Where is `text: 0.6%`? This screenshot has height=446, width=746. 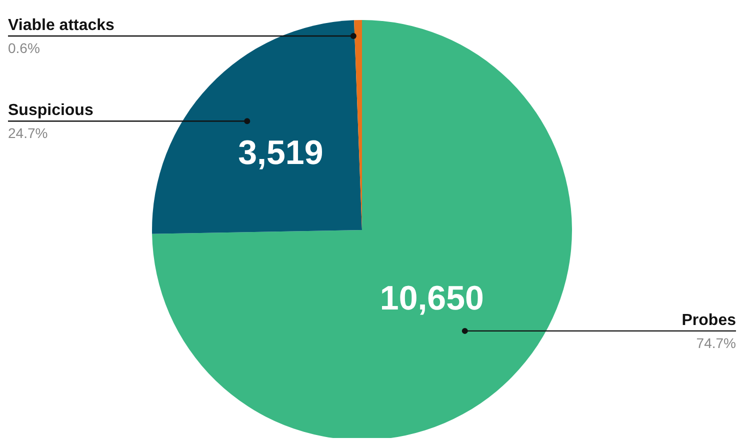
text: 0.6% is located at coordinates (24, 48).